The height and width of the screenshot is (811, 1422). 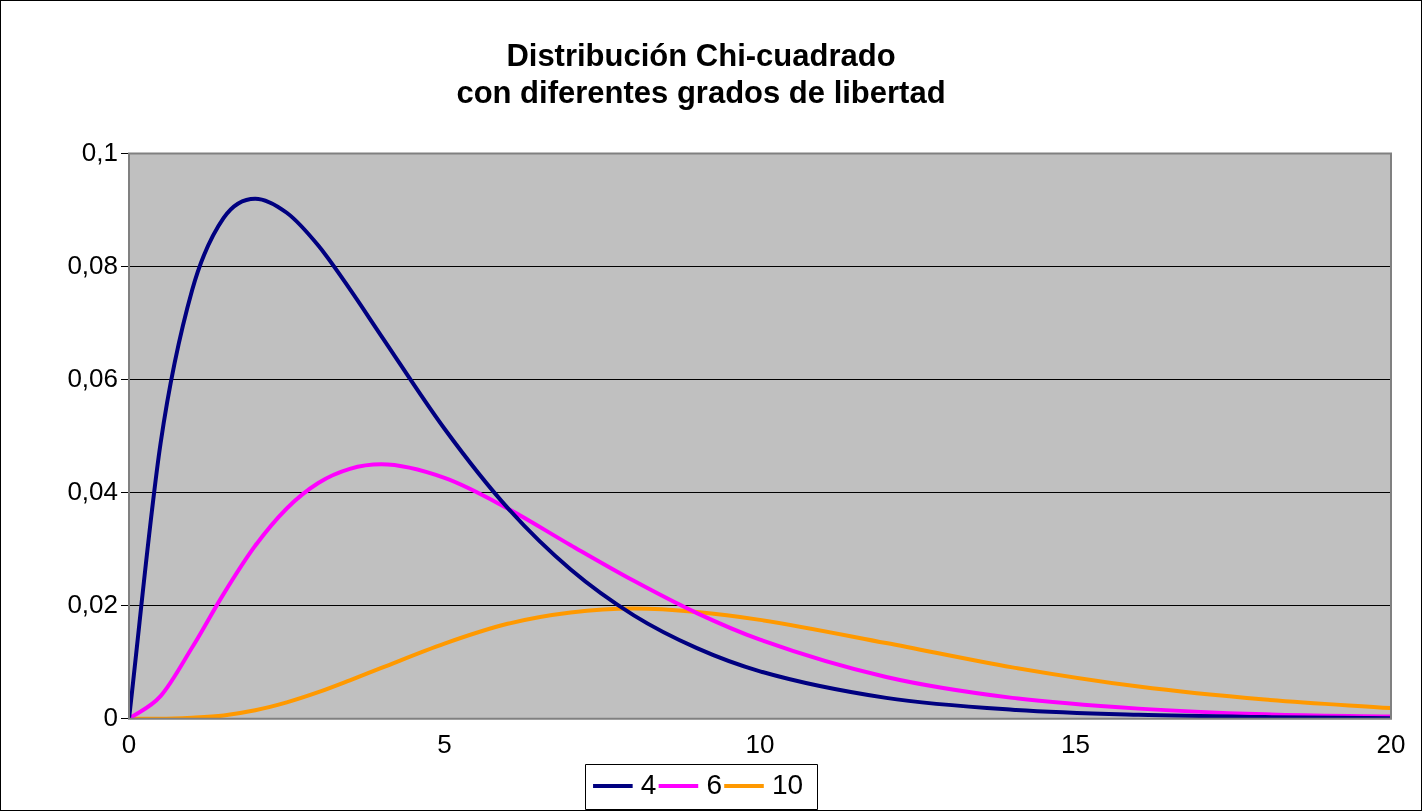 I want to click on x-tick-label: 15, so click(x=1075, y=743).